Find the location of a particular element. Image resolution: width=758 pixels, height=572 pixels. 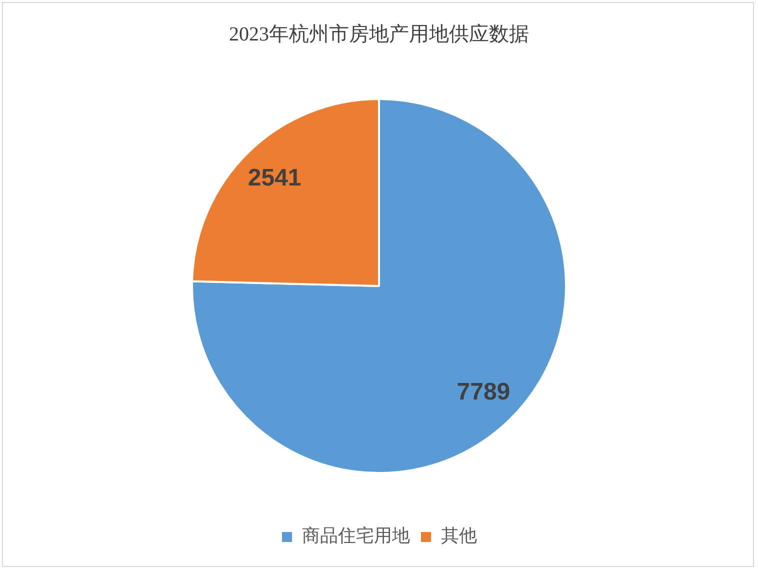

data-label: 2541 is located at coordinates (275, 178).